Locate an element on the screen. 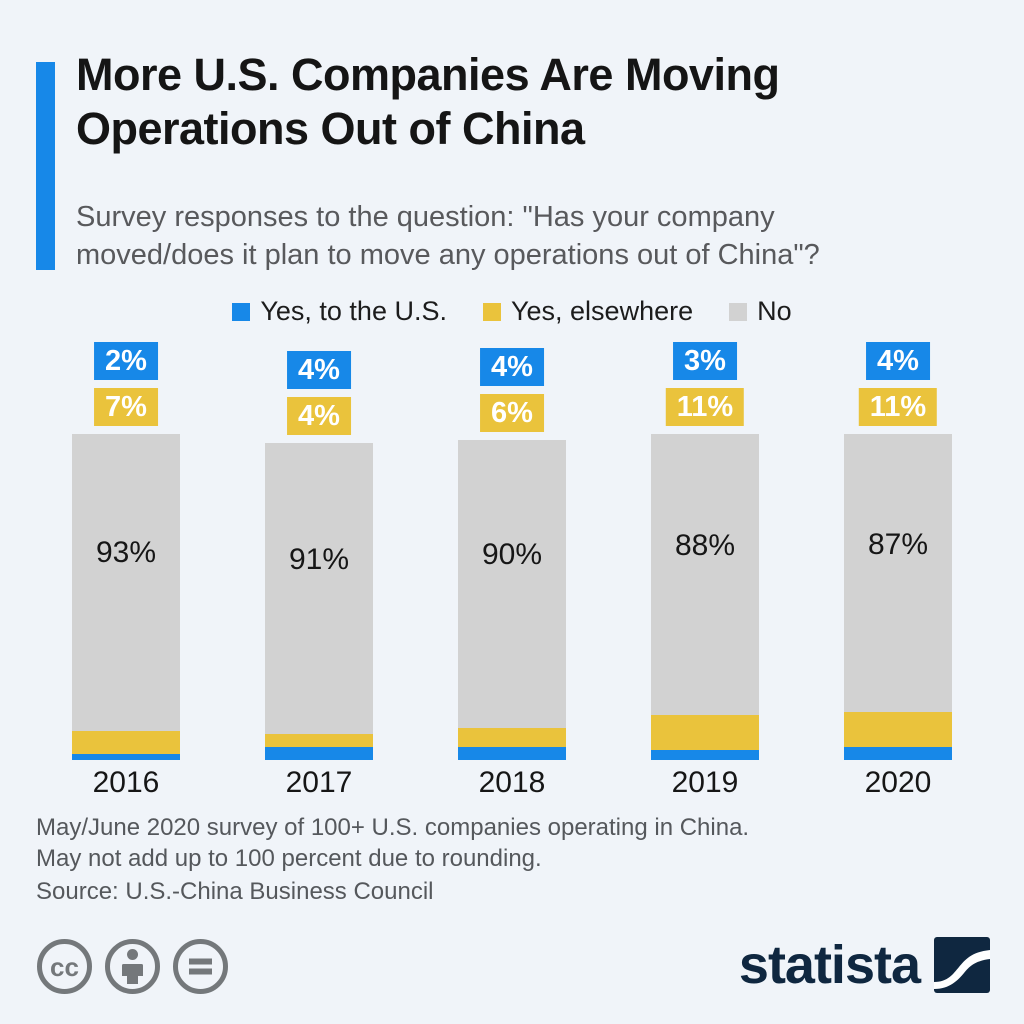  legend-item-0: Yes, to the U.S. is located at coordinates (339, 311).